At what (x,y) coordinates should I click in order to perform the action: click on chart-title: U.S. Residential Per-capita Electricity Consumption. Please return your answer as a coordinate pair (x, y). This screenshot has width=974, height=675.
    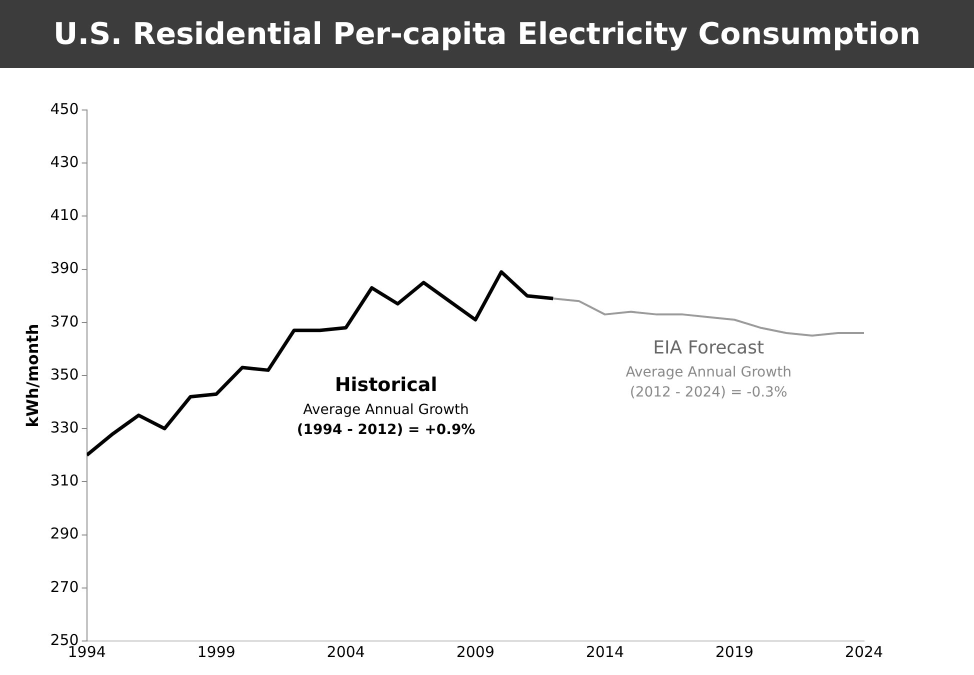
    Looking at the image, I should click on (487, 34).